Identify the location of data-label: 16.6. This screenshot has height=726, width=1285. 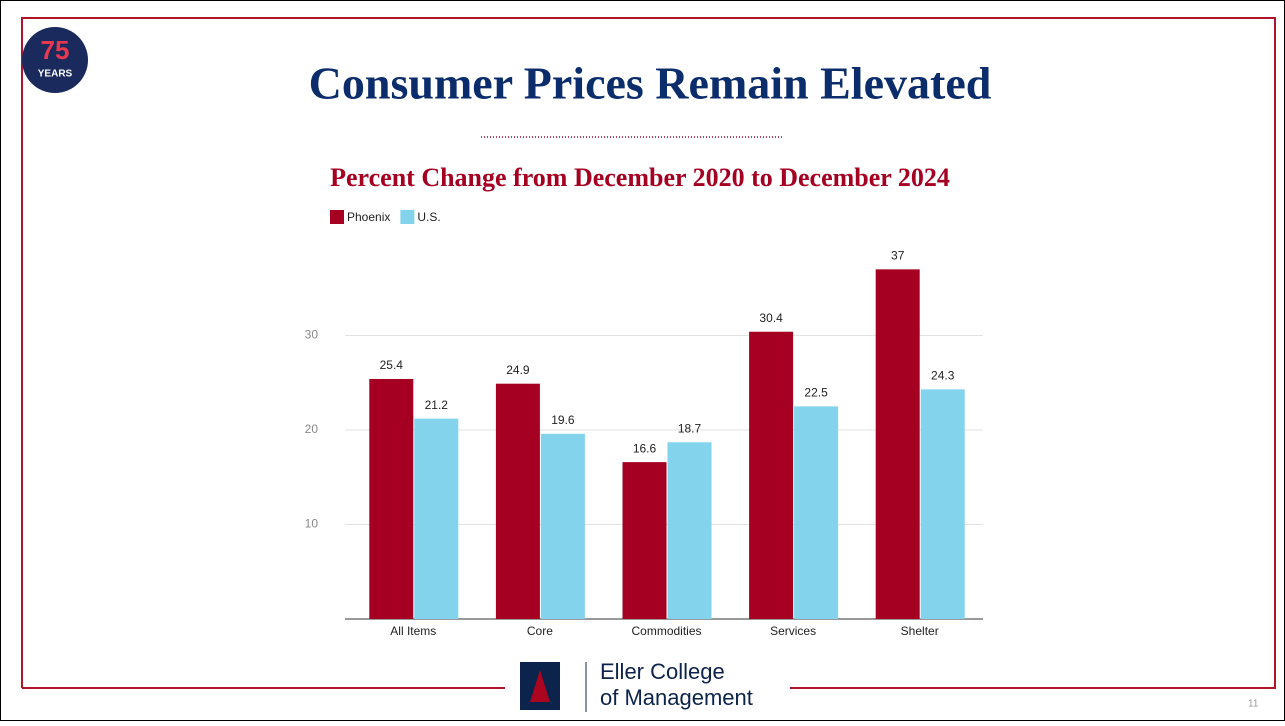
(645, 448).